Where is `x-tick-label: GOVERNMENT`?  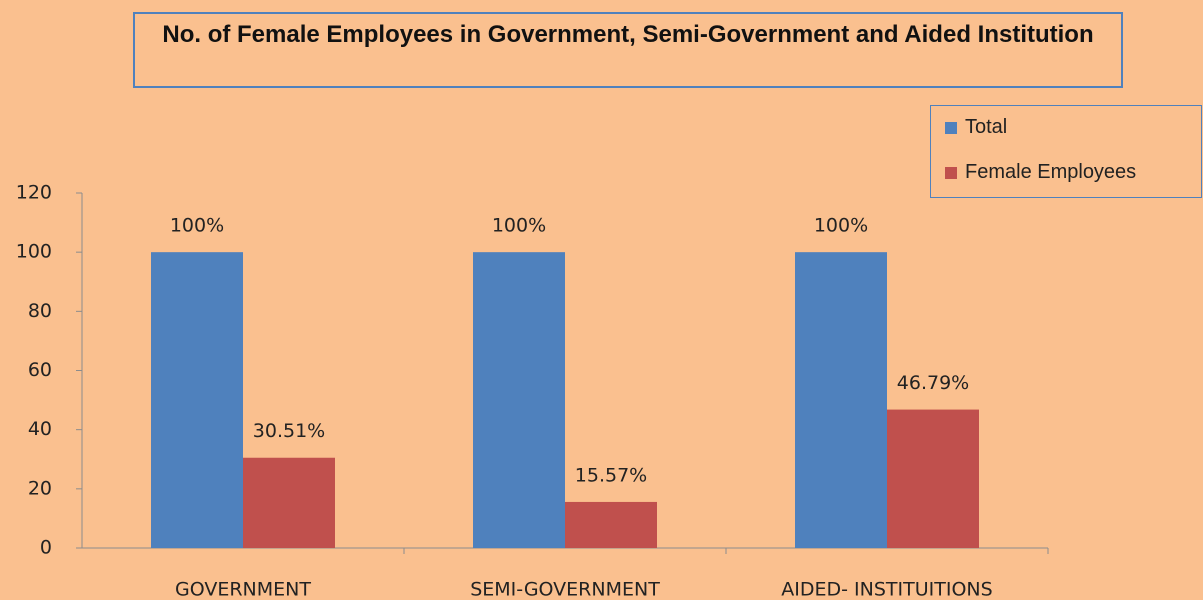 x-tick-label: GOVERNMENT is located at coordinates (243, 589).